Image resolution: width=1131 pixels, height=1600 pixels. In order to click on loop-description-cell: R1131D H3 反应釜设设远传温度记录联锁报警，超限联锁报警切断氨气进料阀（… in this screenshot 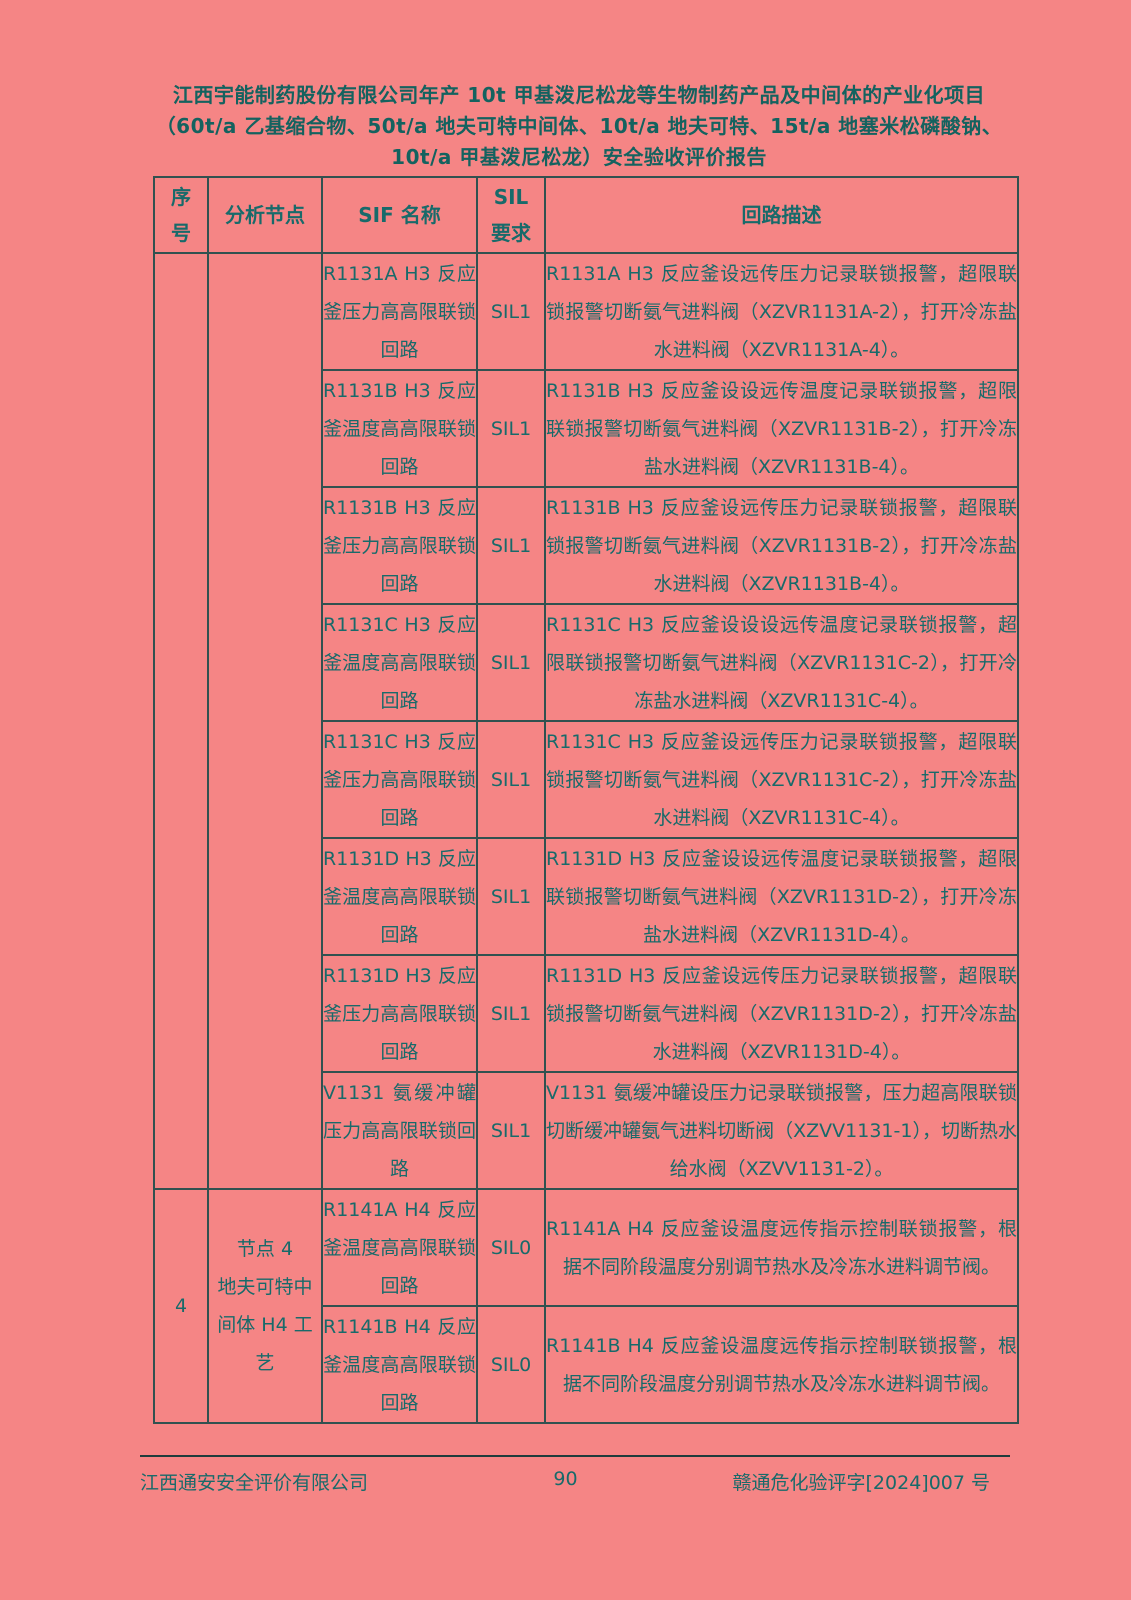, I will do `click(781, 896)`.